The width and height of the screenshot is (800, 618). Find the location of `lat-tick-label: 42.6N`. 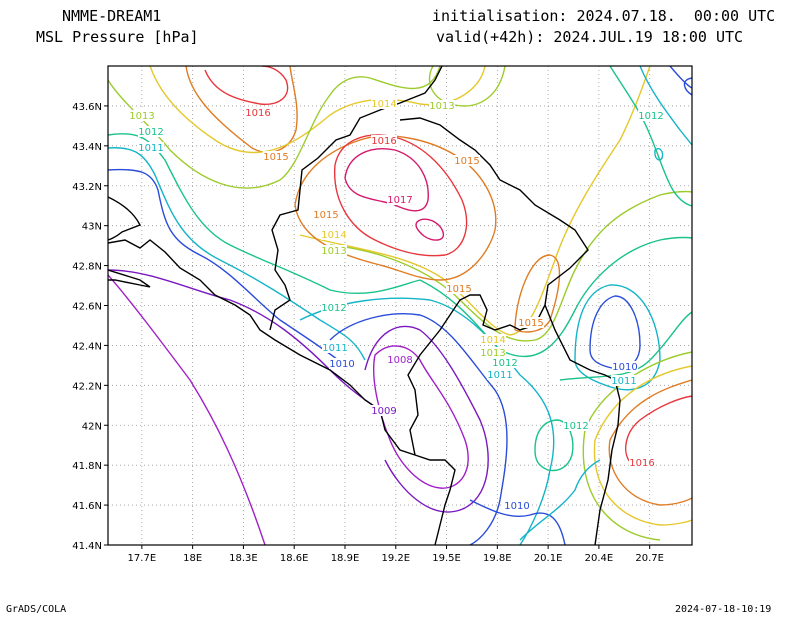

lat-tick-label: 42.6N is located at coordinates (87, 307).